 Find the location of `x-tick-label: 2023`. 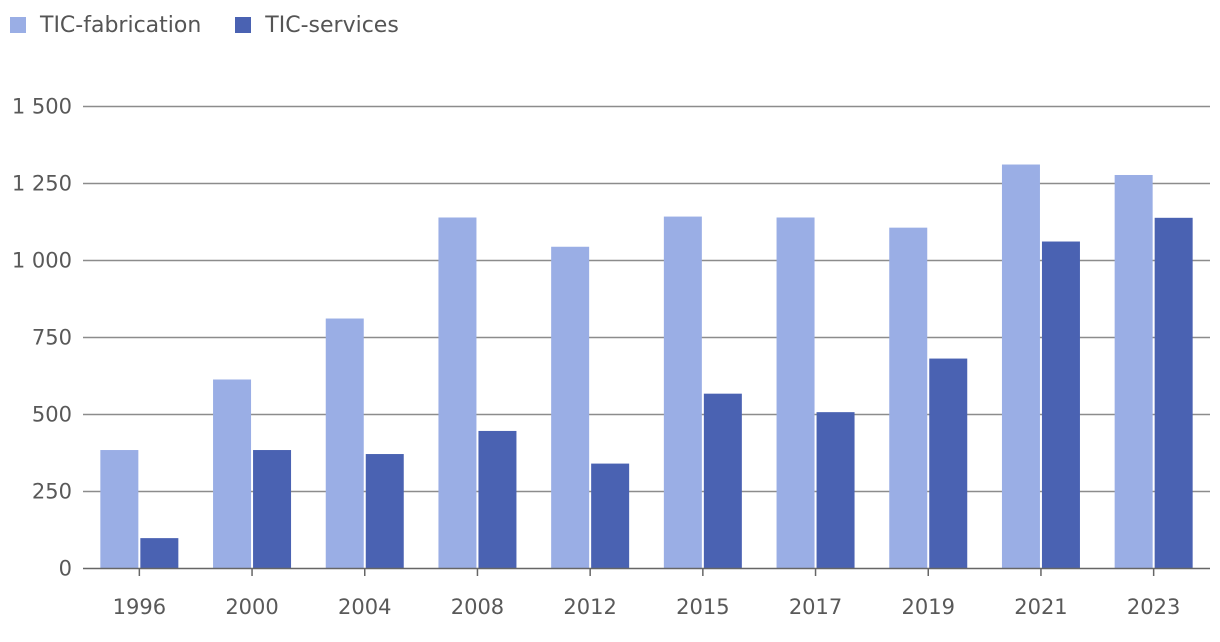

x-tick-label: 2023 is located at coordinates (1153, 607).